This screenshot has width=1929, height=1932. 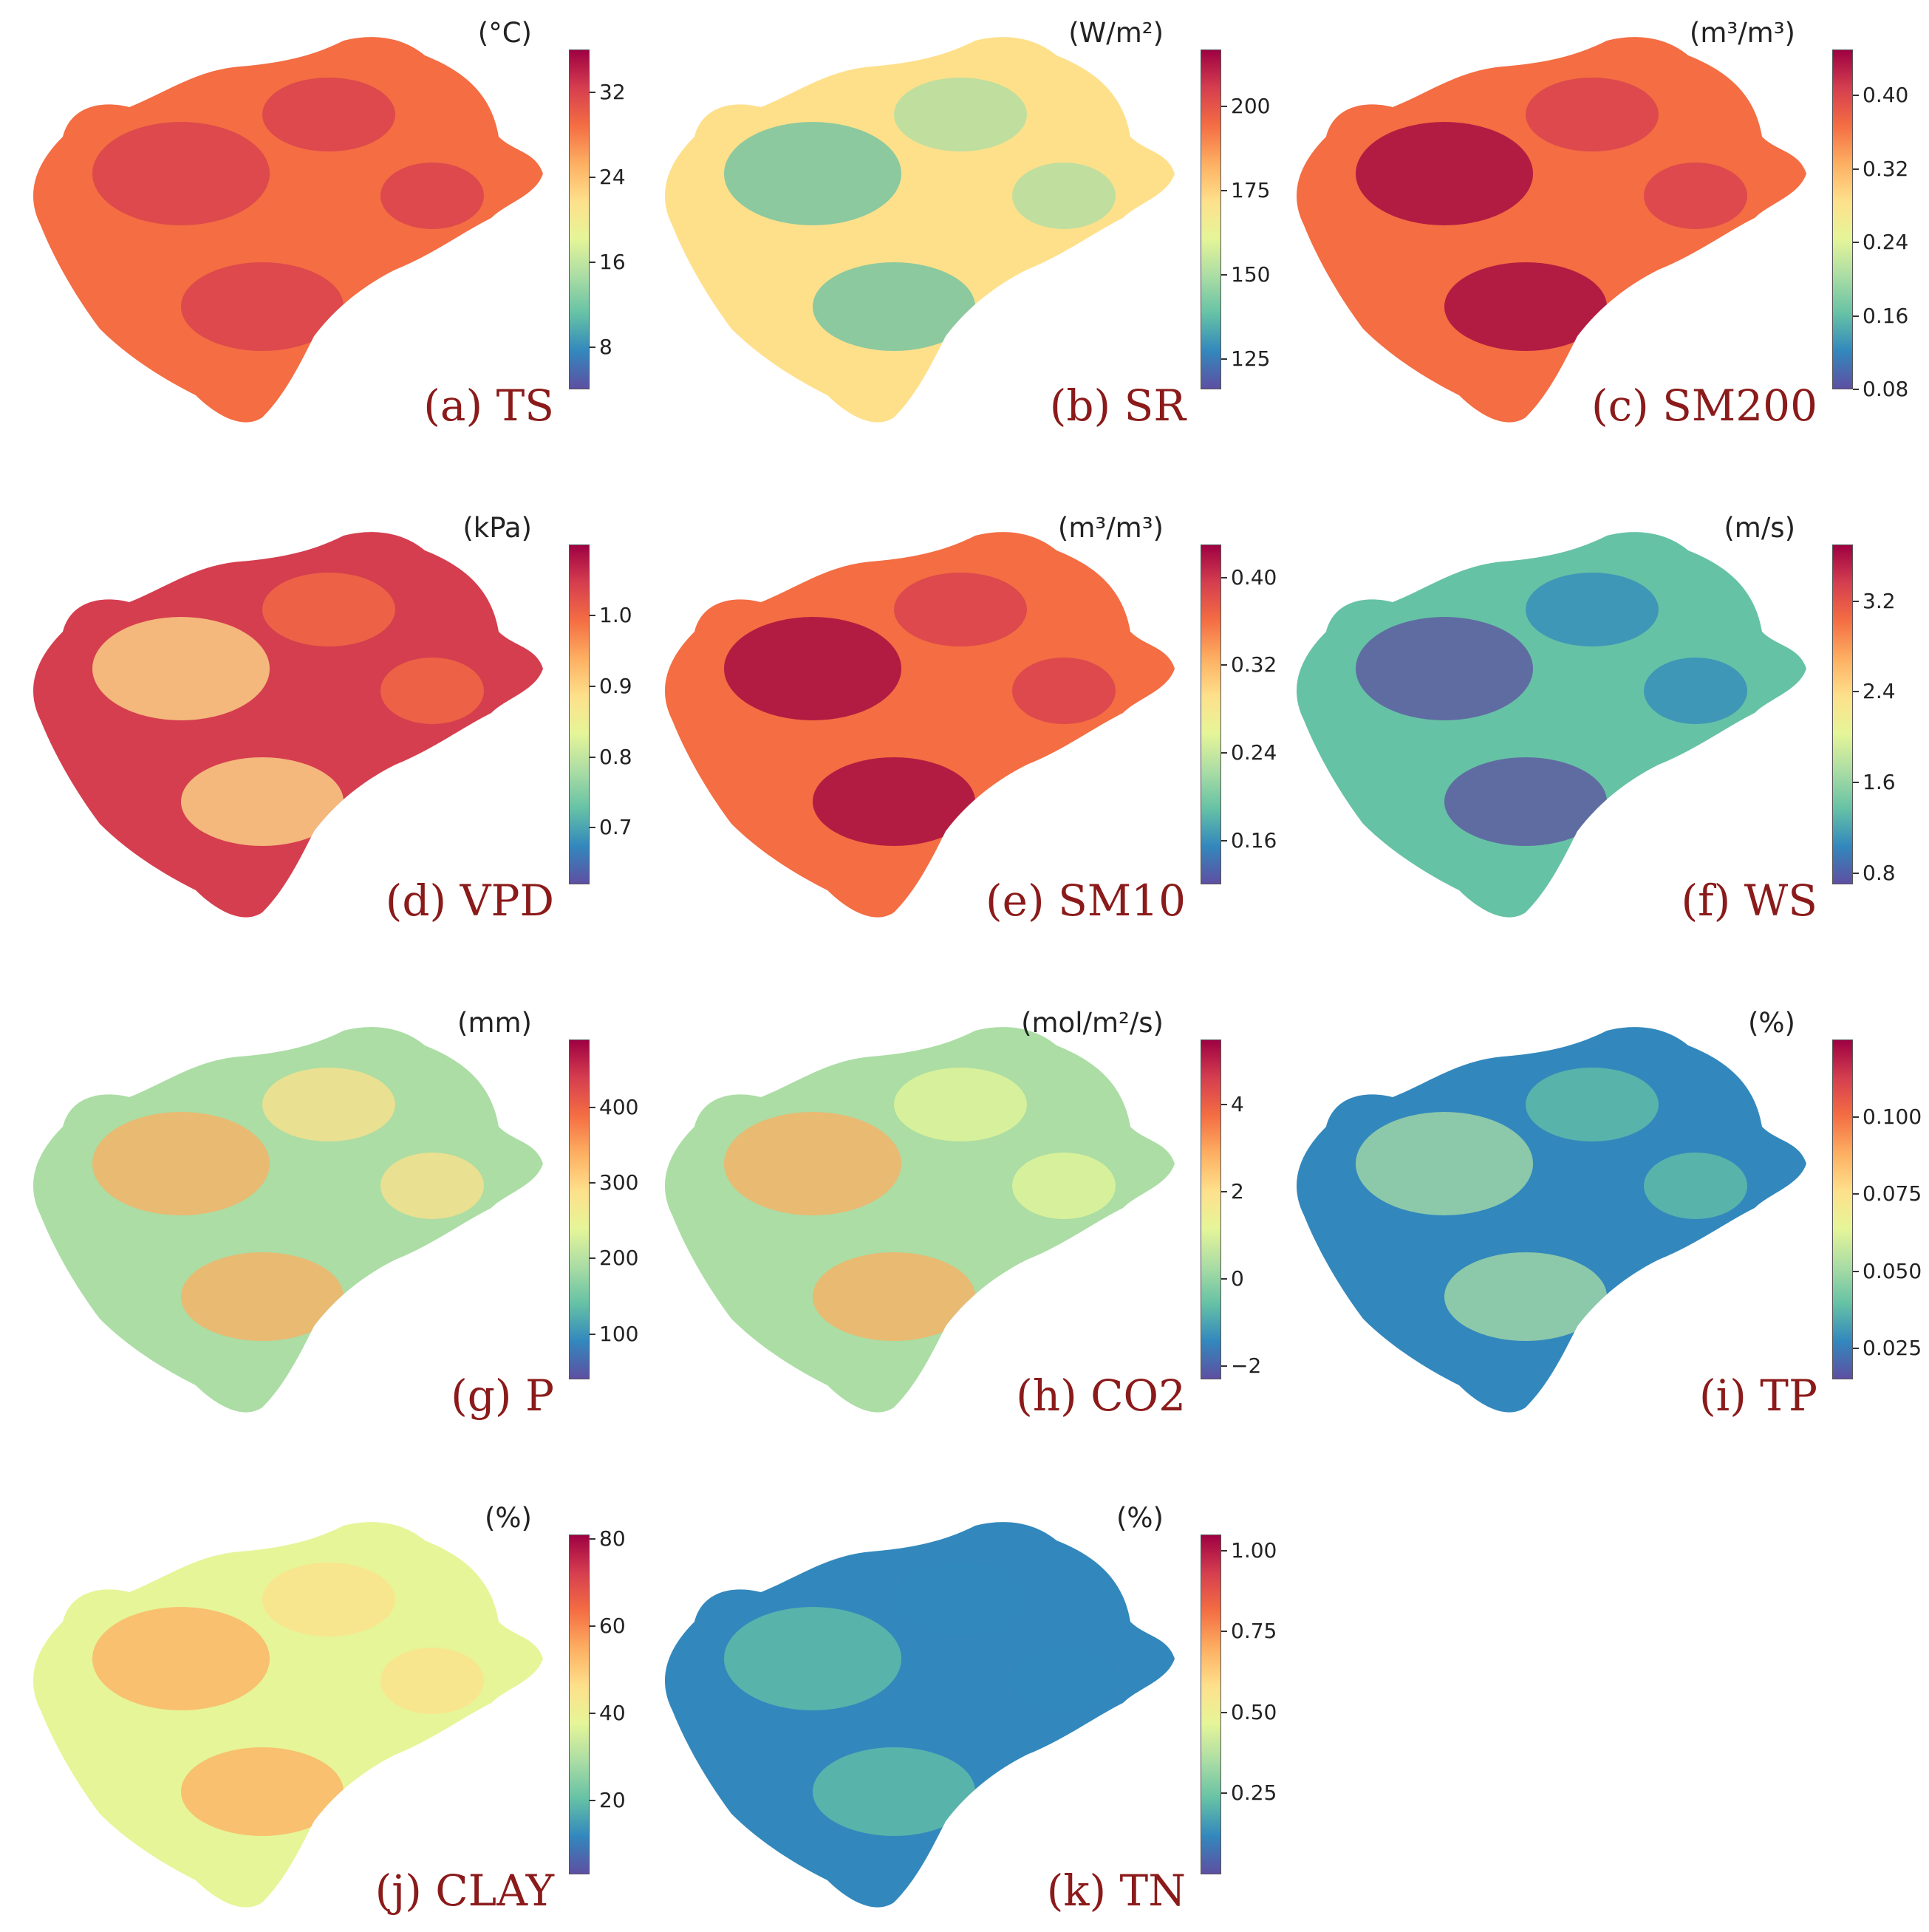 I want to click on colorbar-tick-label: 0.100, so click(x=1892, y=1116).